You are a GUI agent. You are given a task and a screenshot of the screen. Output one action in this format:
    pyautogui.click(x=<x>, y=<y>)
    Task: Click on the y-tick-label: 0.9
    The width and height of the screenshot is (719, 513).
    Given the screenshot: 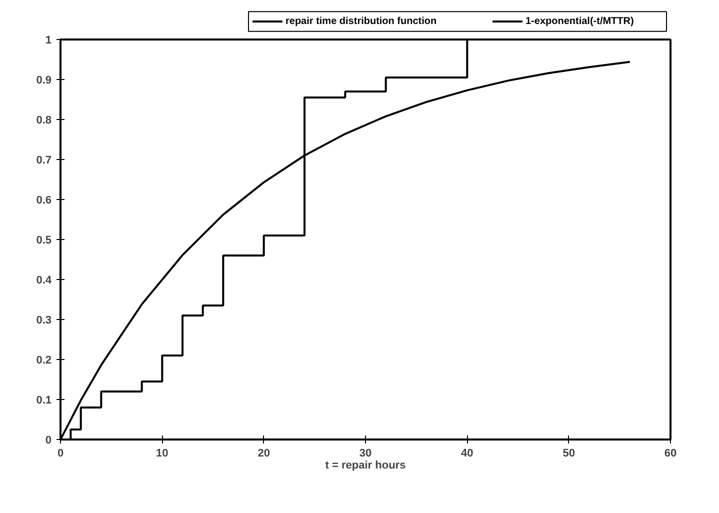 What is the action you would take?
    pyautogui.click(x=44, y=80)
    